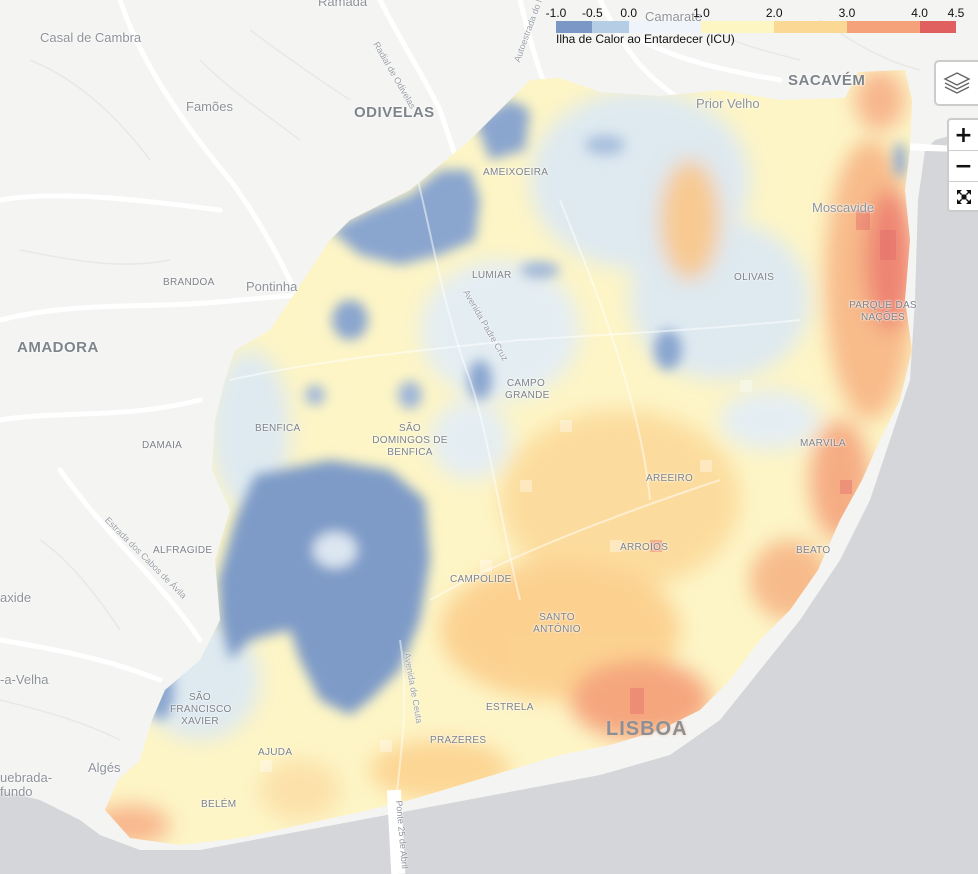 The width and height of the screenshot is (978, 874). Describe the element at coordinates (26, 777) in the screenshot. I see `place-label: uebrada-` at that location.